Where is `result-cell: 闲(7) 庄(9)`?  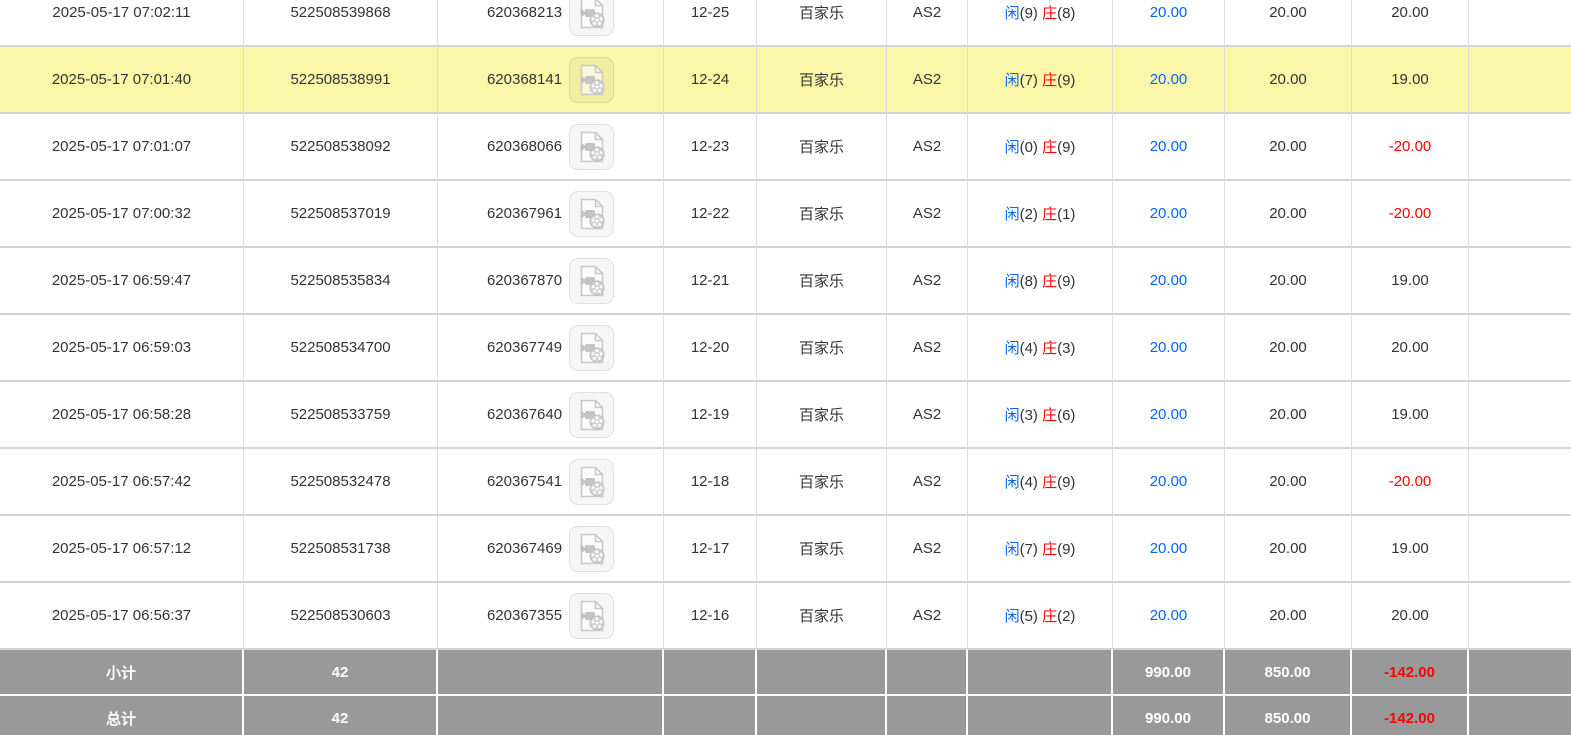 result-cell: 闲(7) 庄(9) is located at coordinates (1040, 80).